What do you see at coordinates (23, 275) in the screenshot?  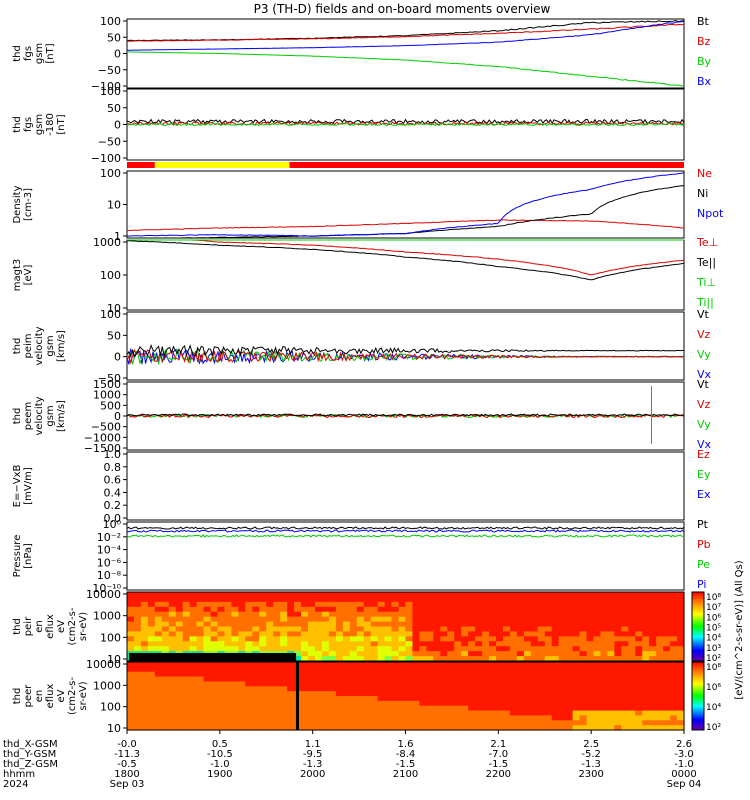 I see `ylabel: magt3[eV]` at bounding box center [23, 275].